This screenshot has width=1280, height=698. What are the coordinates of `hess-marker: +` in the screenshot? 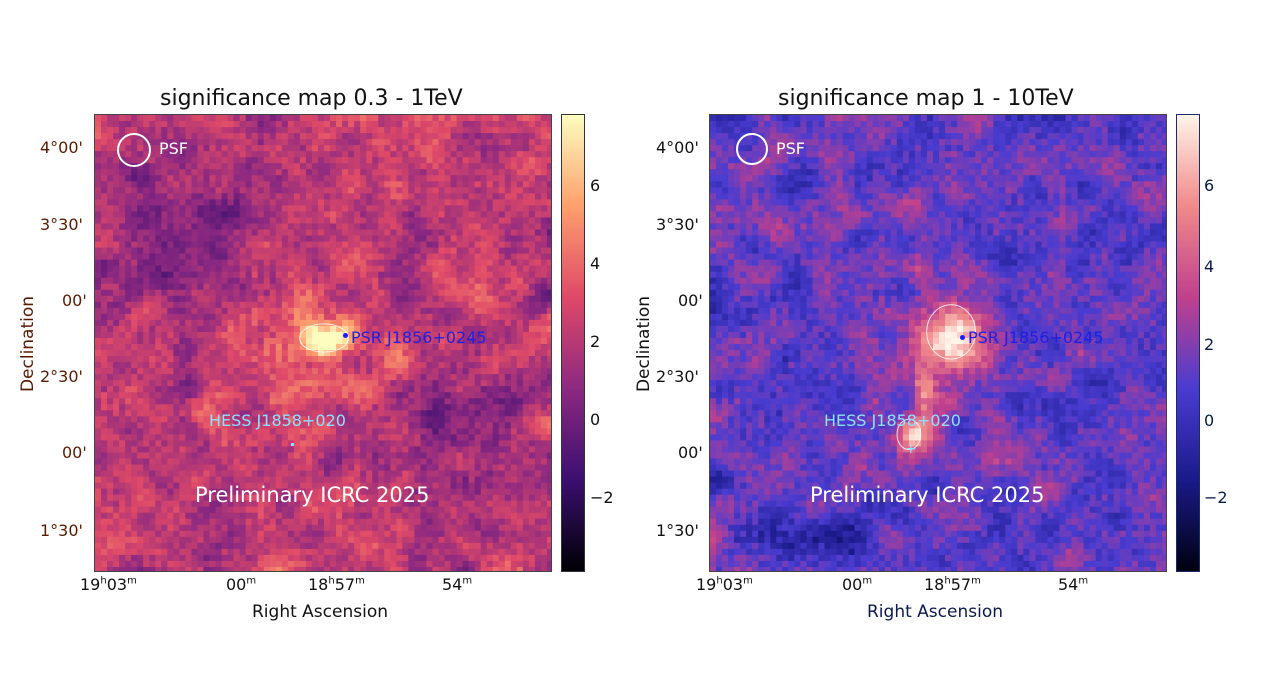 It's located at (911, 449).